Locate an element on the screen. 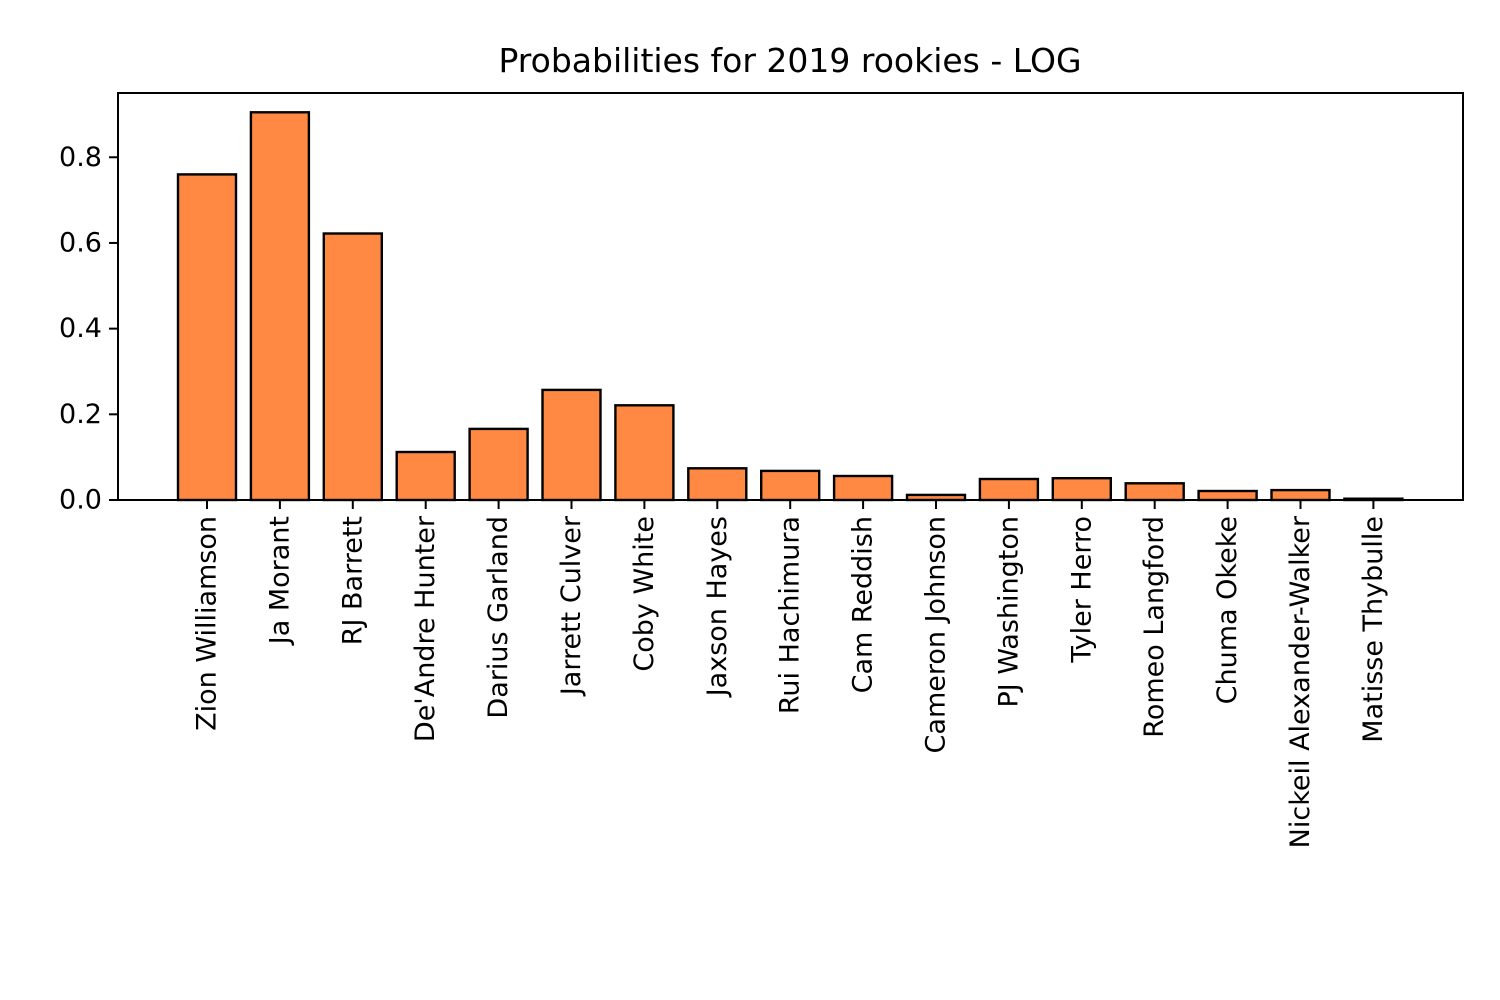 Image resolution: width=1500 pixels, height=1000 pixels. x-tick-label: Rui Hachimura is located at coordinates (790, 615).